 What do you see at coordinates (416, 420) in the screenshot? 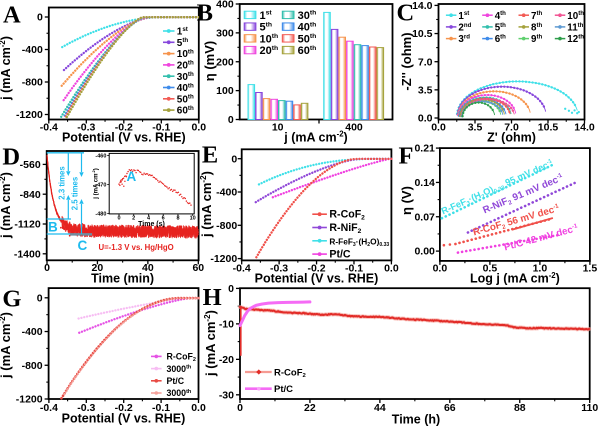
I see `svg-text: Time (h)` at bounding box center [416, 420].